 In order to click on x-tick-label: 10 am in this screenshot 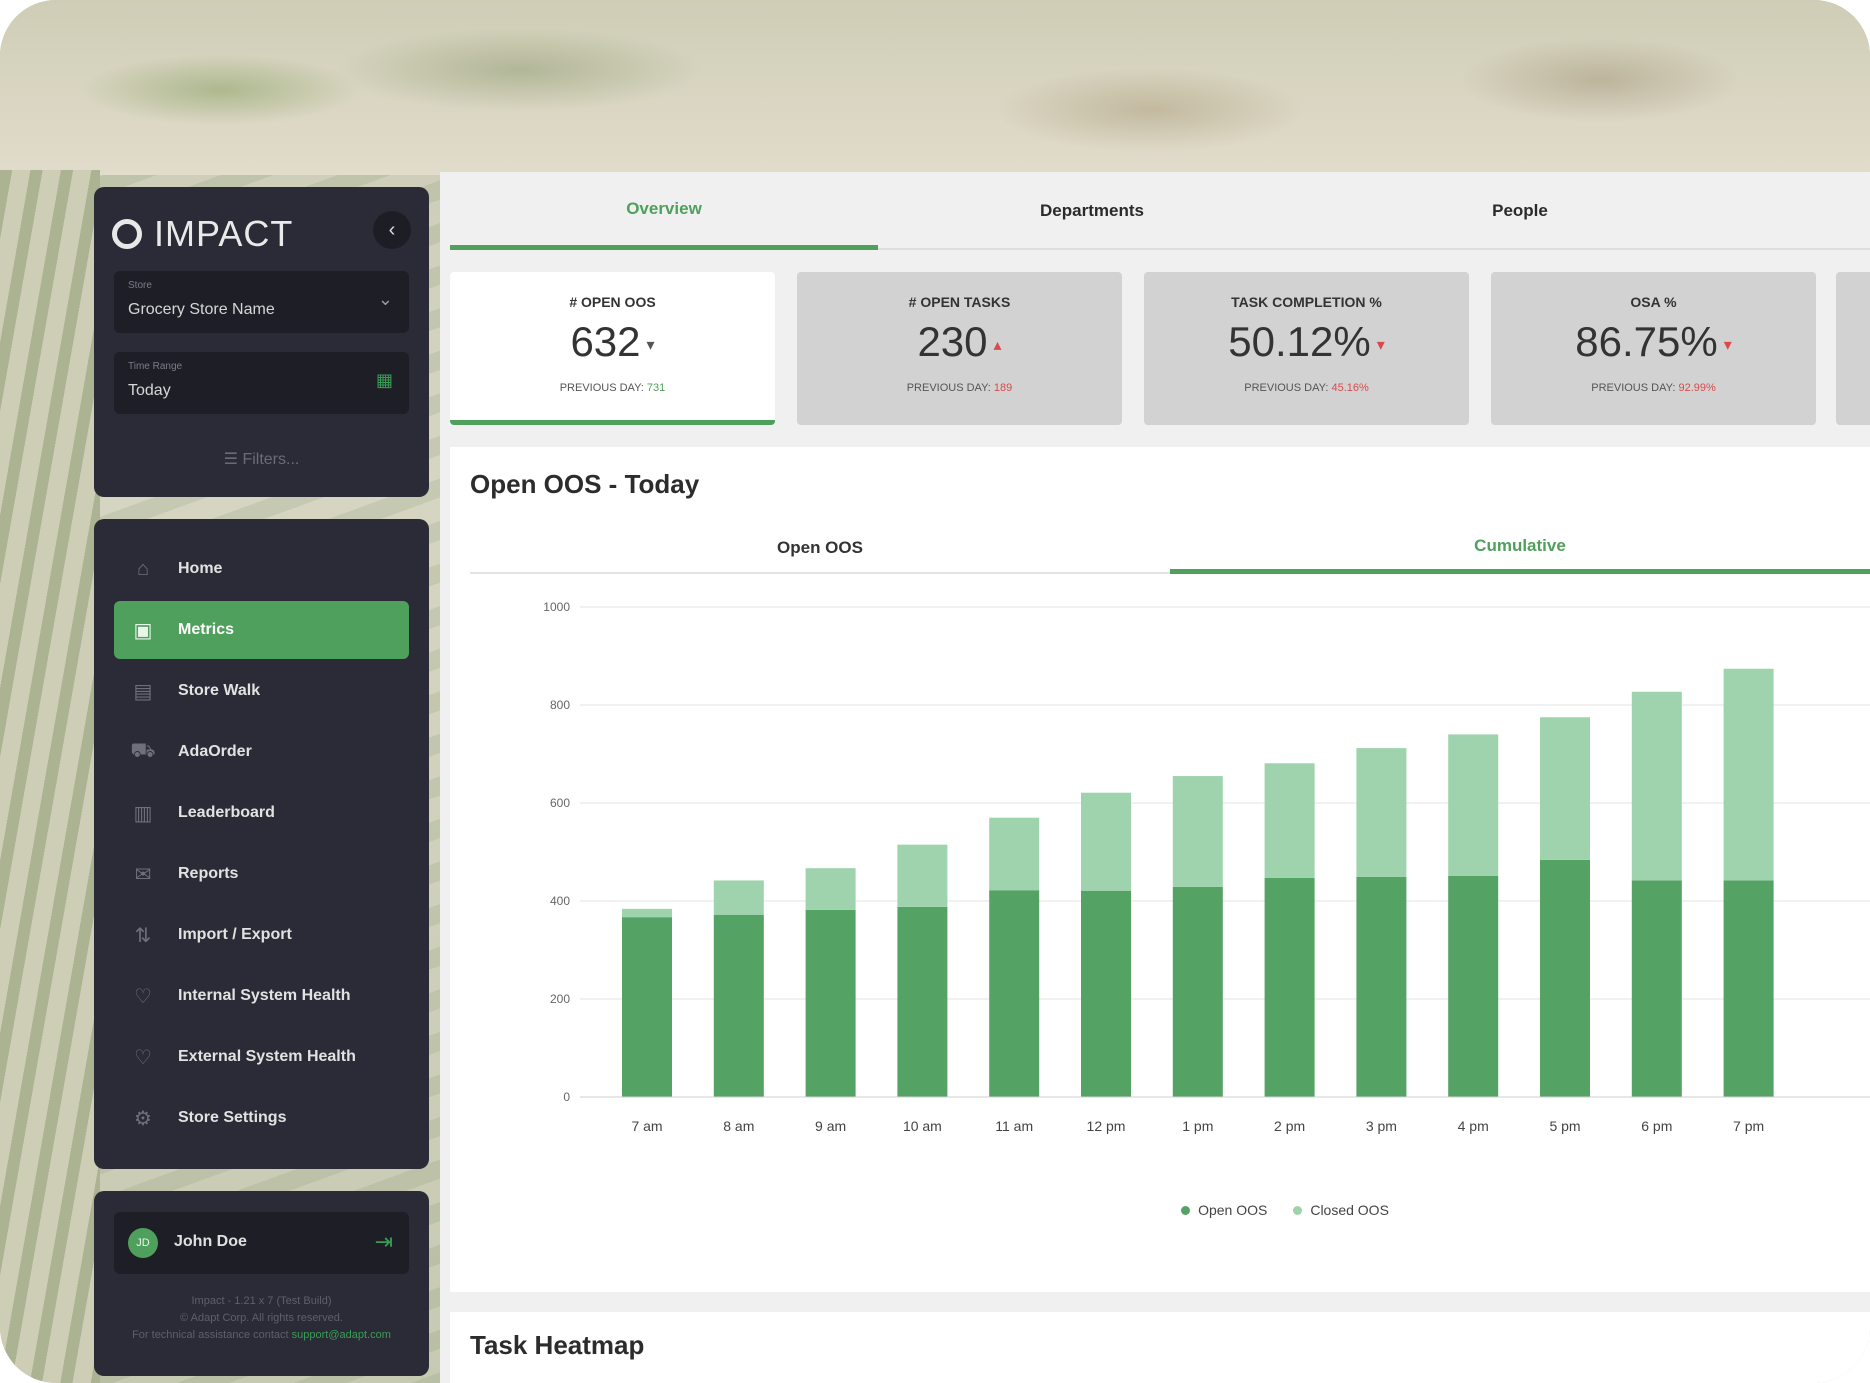, I will do `click(922, 1126)`.